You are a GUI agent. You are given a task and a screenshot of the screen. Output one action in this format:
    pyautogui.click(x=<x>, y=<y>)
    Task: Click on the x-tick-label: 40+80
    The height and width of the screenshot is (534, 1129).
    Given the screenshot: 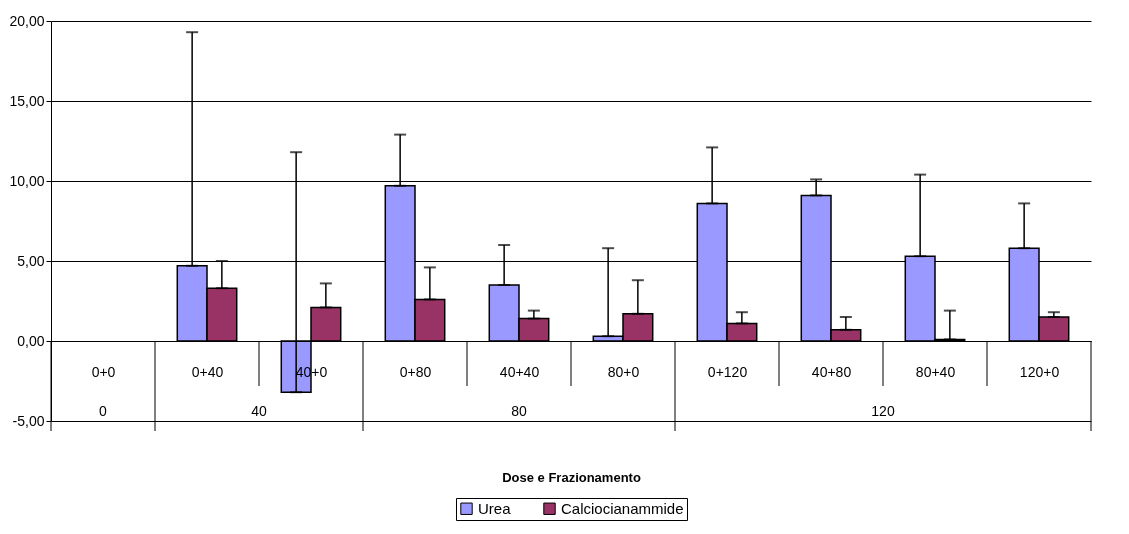 What is the action you would take?
    pyautogui.click(x=831, y=371)
    